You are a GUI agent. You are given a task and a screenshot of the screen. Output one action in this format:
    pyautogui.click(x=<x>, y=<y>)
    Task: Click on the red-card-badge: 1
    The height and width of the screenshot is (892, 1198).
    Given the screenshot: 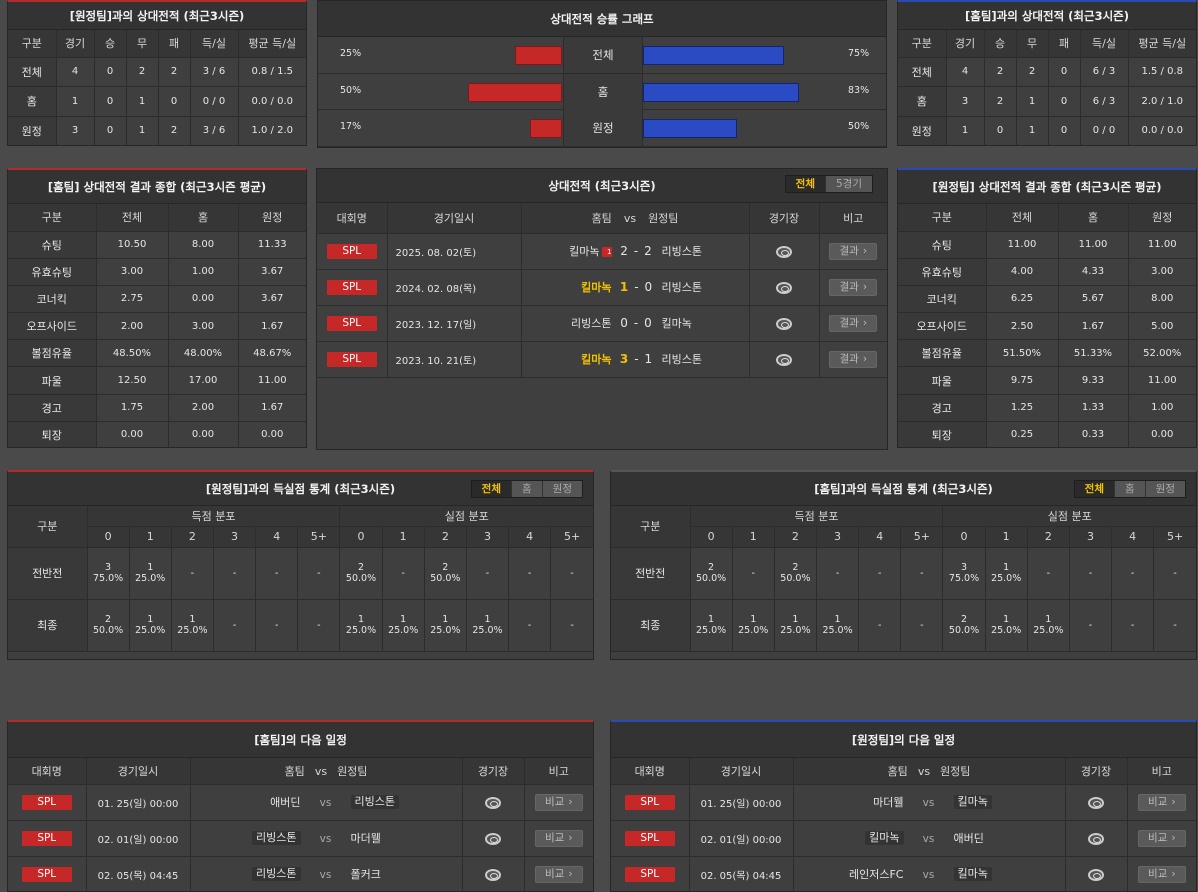 What is the action you would take?
    pyautogui.click(x=606, y=252)
    